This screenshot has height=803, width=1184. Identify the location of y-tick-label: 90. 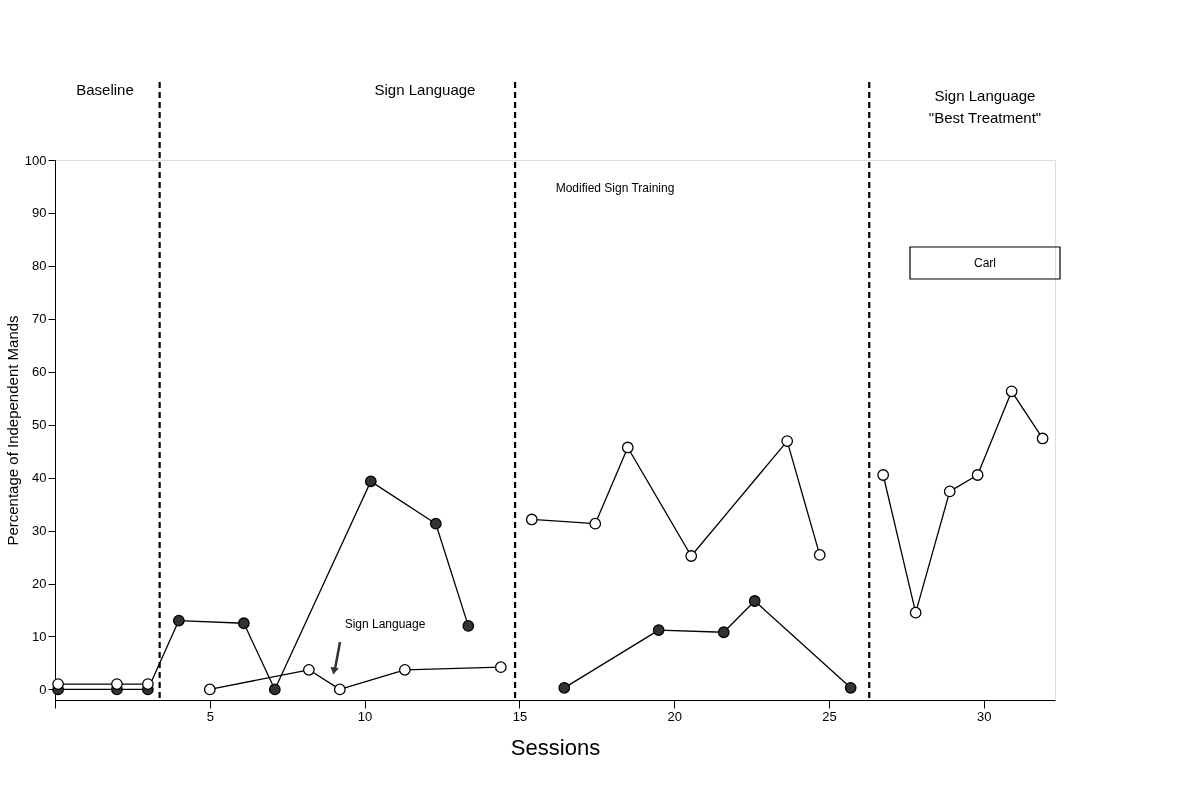
(39, 213).